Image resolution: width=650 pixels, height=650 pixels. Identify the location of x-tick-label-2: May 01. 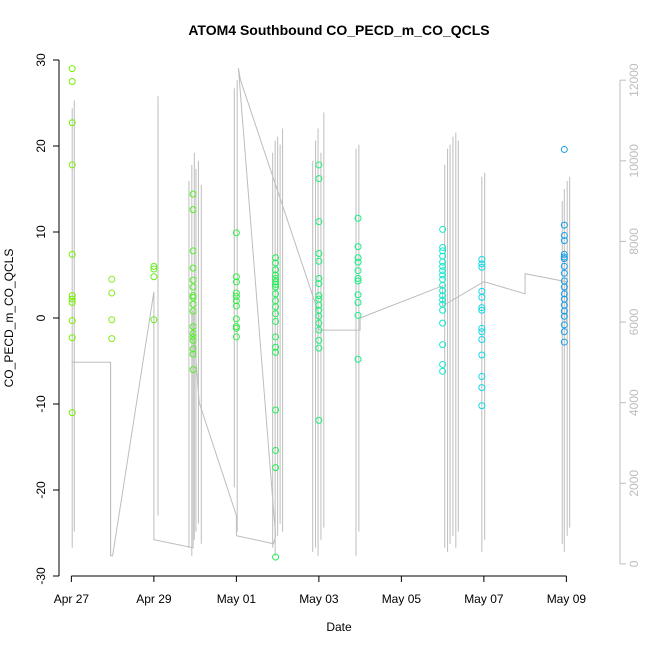
(237, 599).